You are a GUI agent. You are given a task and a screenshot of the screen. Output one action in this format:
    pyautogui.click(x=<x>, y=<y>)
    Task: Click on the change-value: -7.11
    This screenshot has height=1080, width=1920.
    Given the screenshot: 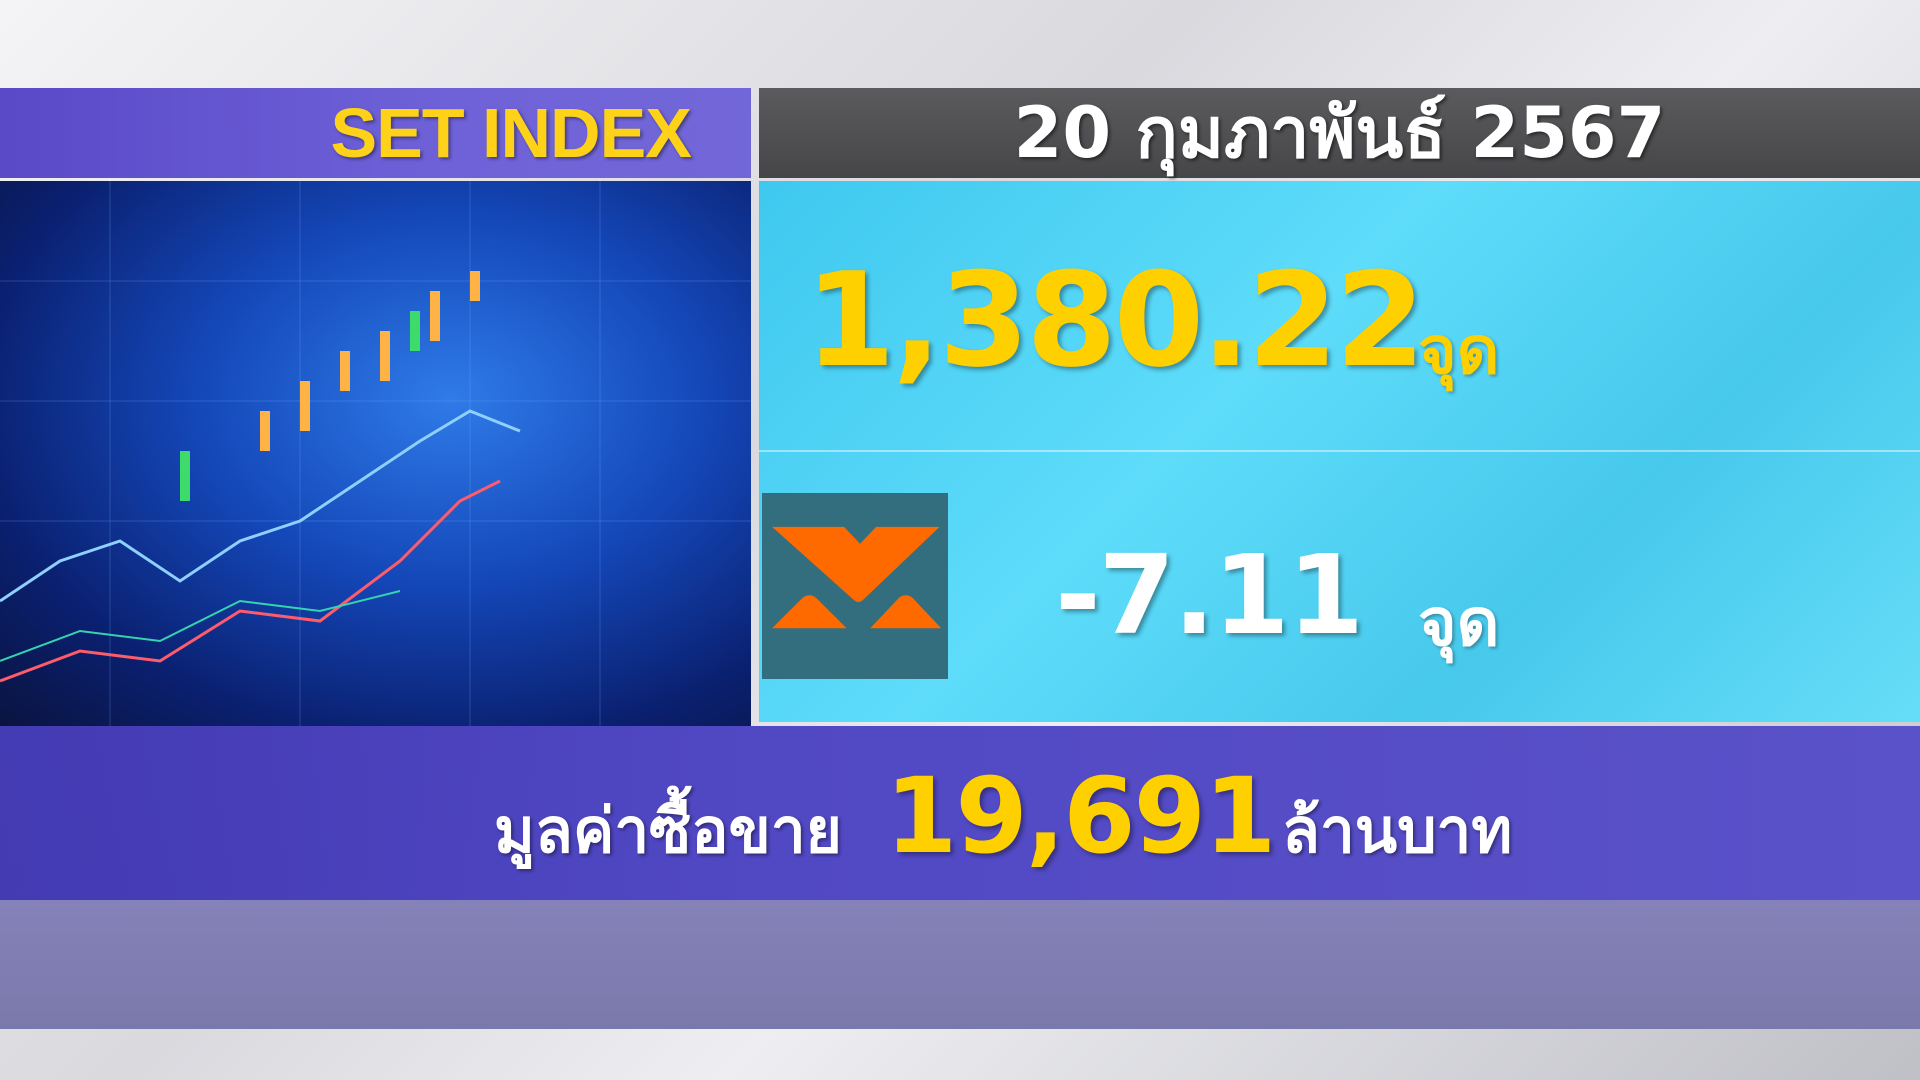 What is the action you would take?
    pyautogui.click(x=1209, y=595)
    